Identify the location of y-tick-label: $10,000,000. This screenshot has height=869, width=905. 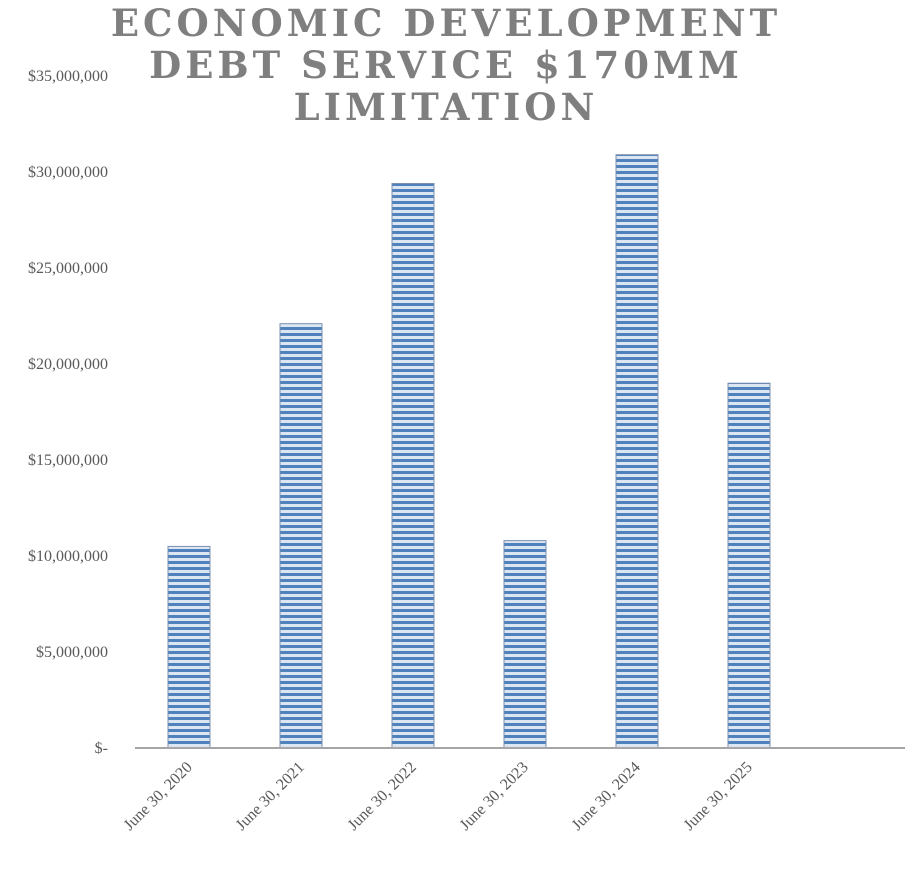
(68, 556).